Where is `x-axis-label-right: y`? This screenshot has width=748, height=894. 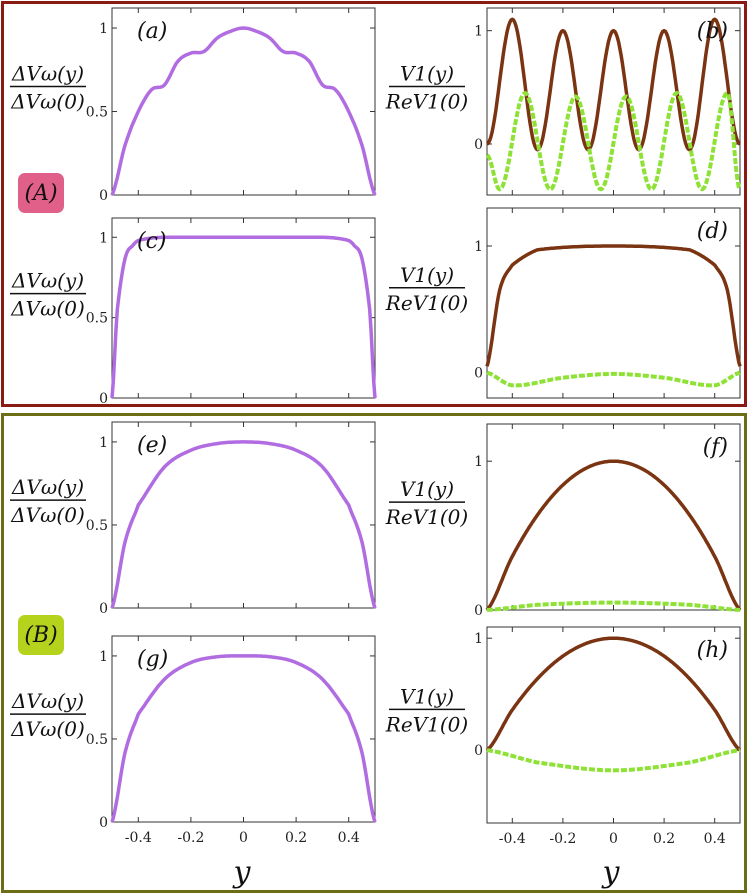
x-axis-label-right: y is located at coordinates (611, 872).